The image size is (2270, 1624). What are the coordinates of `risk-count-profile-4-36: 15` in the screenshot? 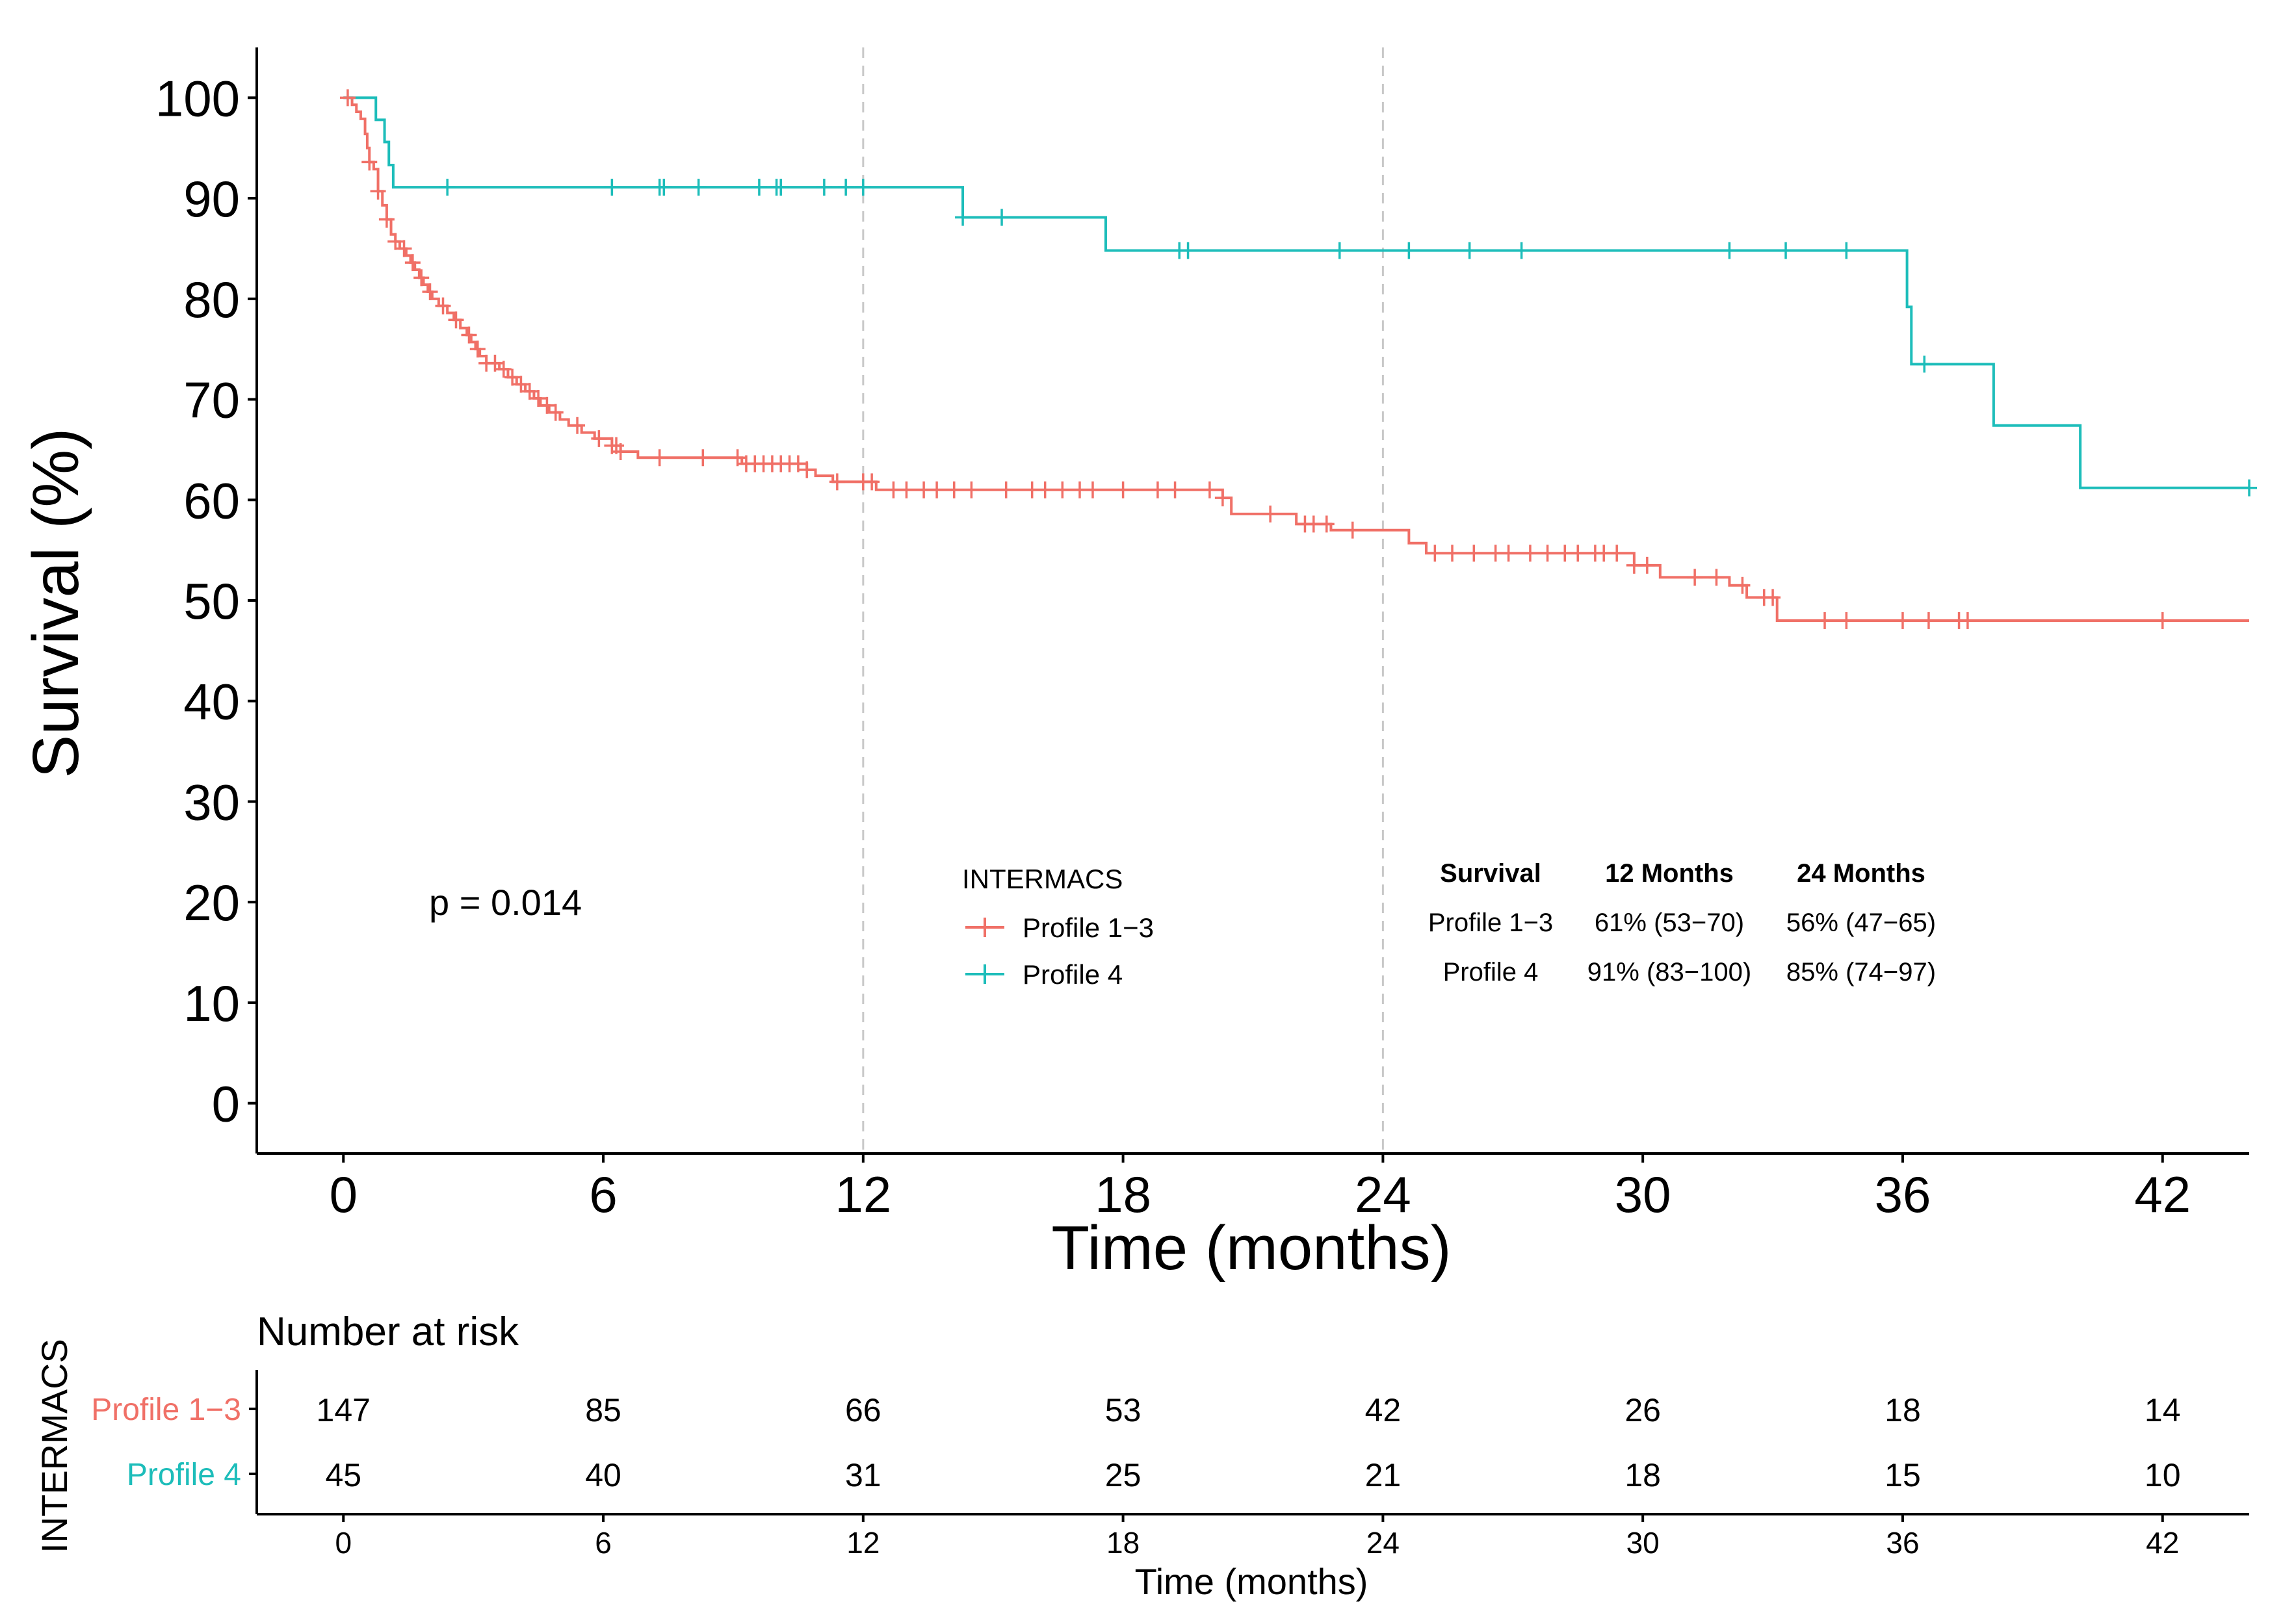 It's located at (1903, 1475).